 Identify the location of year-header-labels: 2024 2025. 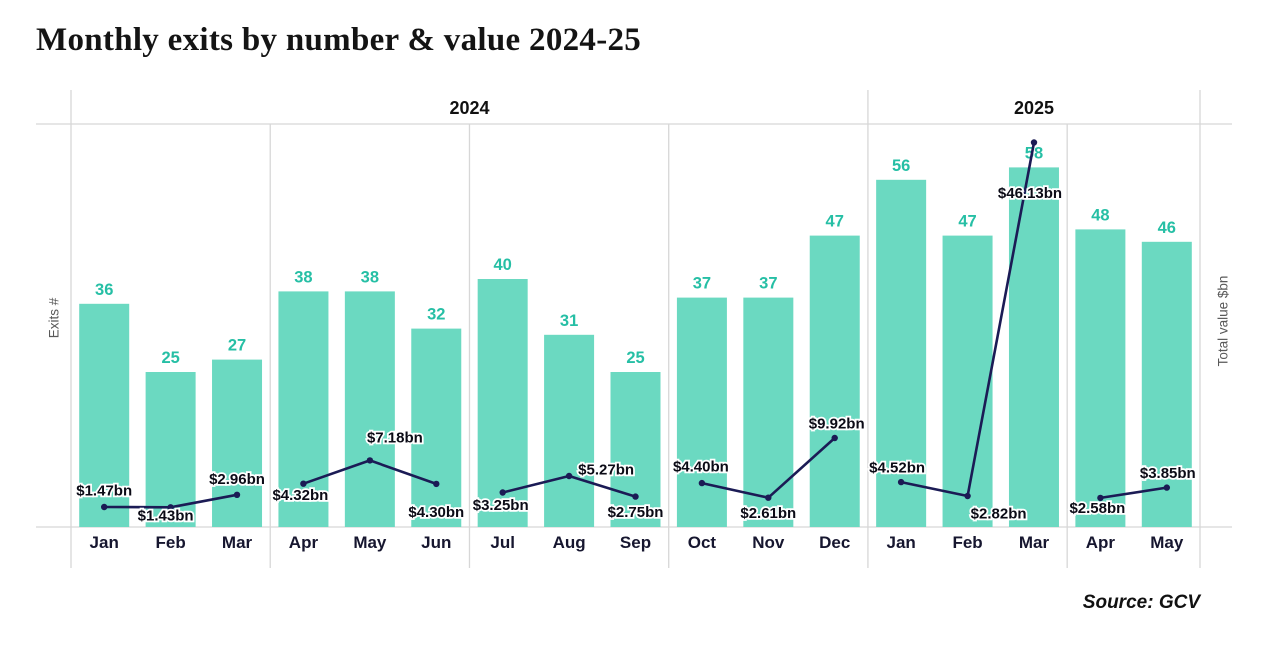
(751, 108).